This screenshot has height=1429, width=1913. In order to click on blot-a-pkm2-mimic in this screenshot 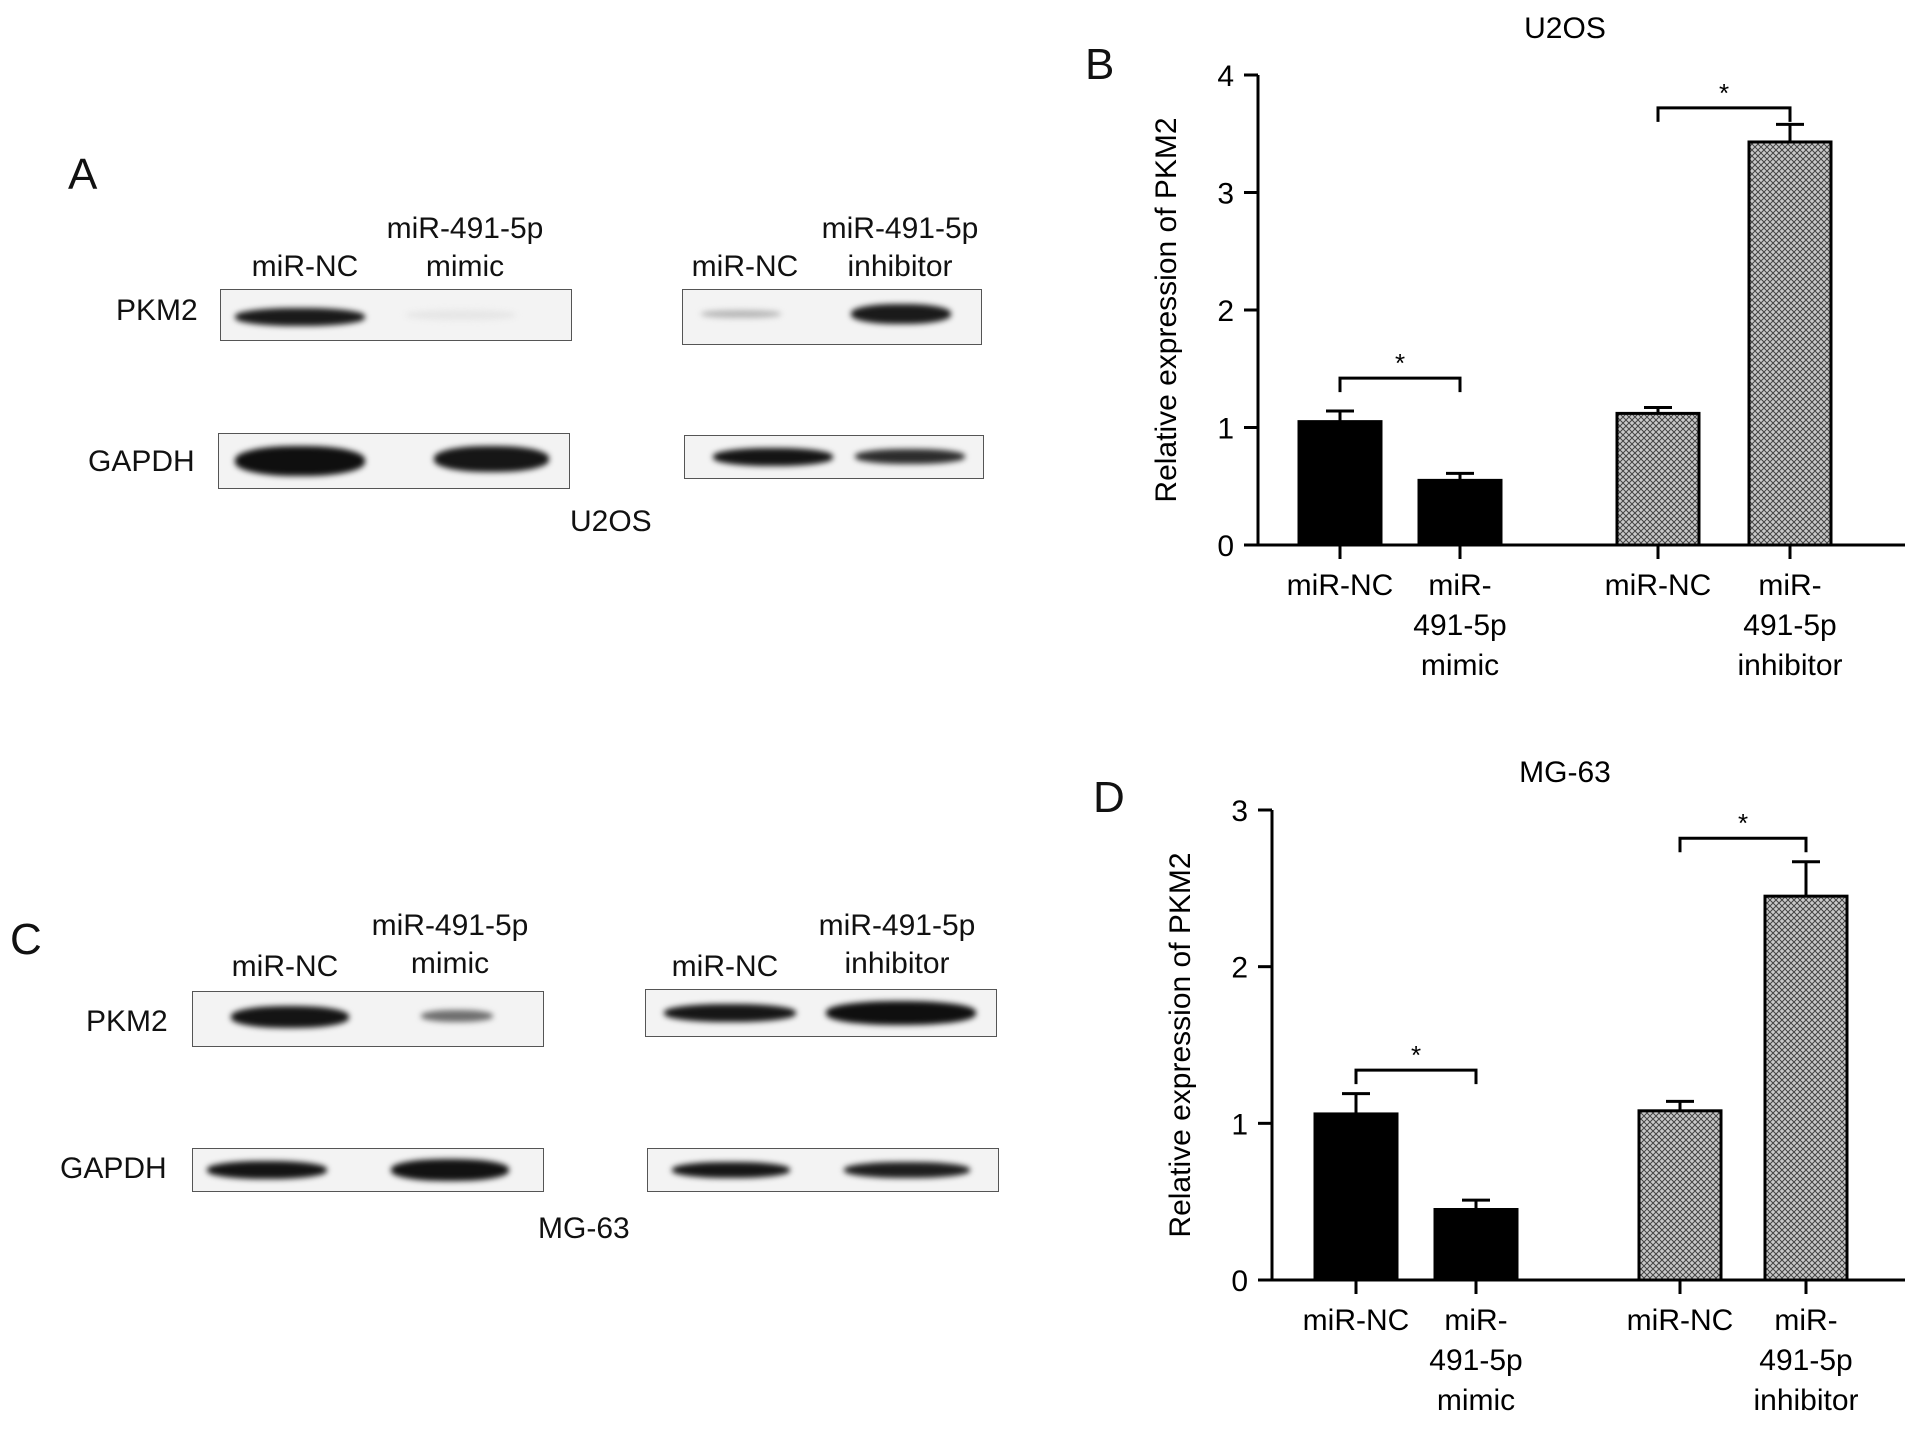, I will do `click(396, 315)`.